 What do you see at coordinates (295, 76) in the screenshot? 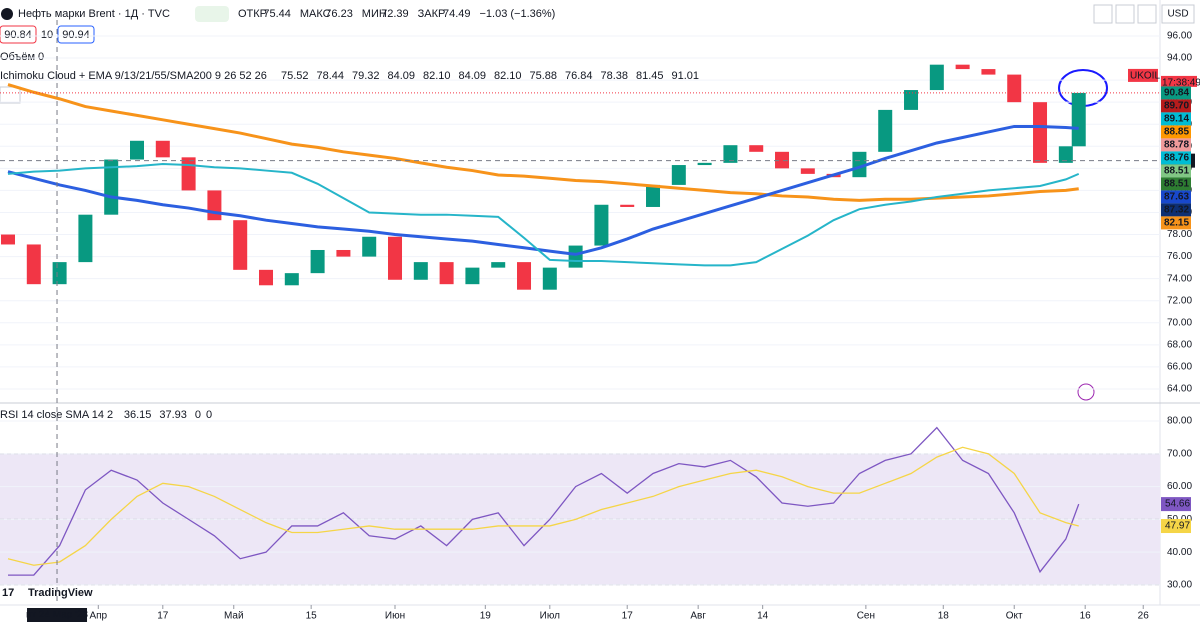
I see `legend-value: 75.52` at bounding box center [295, 76].